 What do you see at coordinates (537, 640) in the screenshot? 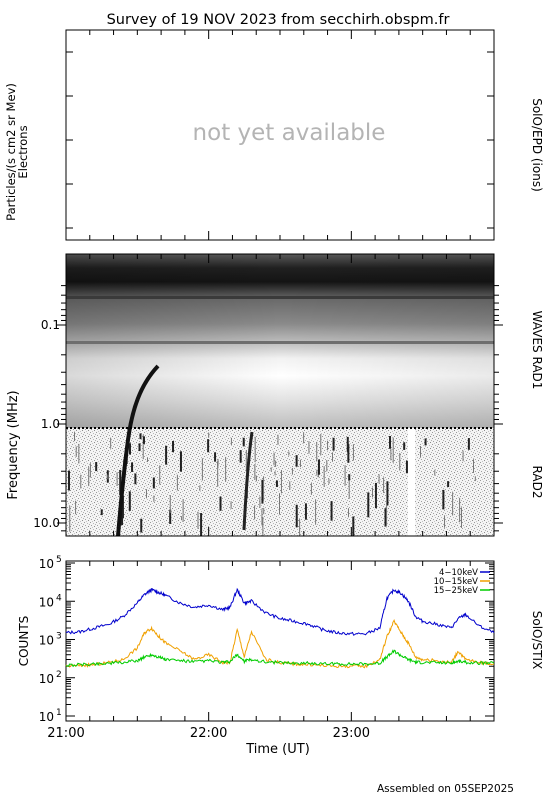
I see `stix-right-label: SolO/STIX` at bounding box center [537, 640].